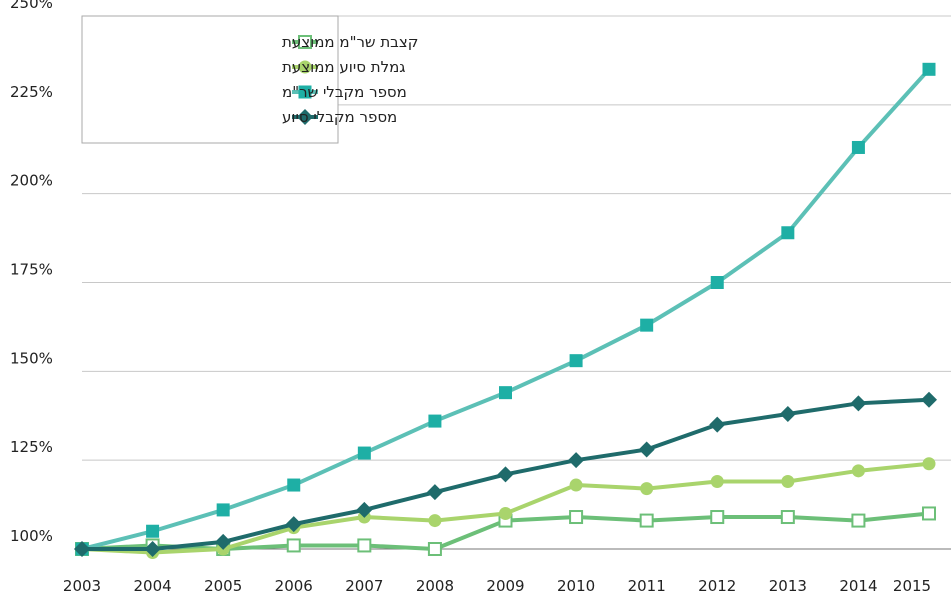 The height and width of the screenshot is (597, 951). What do you see at coordinates (343, 67) in the screenshot?
I see `legend-label: גמלת סיוע ממוצעת` at bounding box center [343, 67].